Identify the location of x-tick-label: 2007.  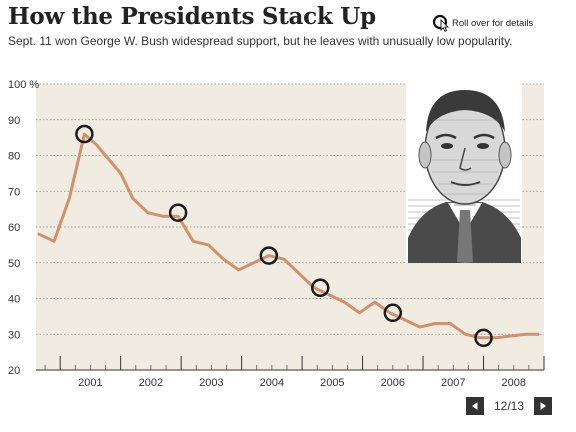
(453, 383).